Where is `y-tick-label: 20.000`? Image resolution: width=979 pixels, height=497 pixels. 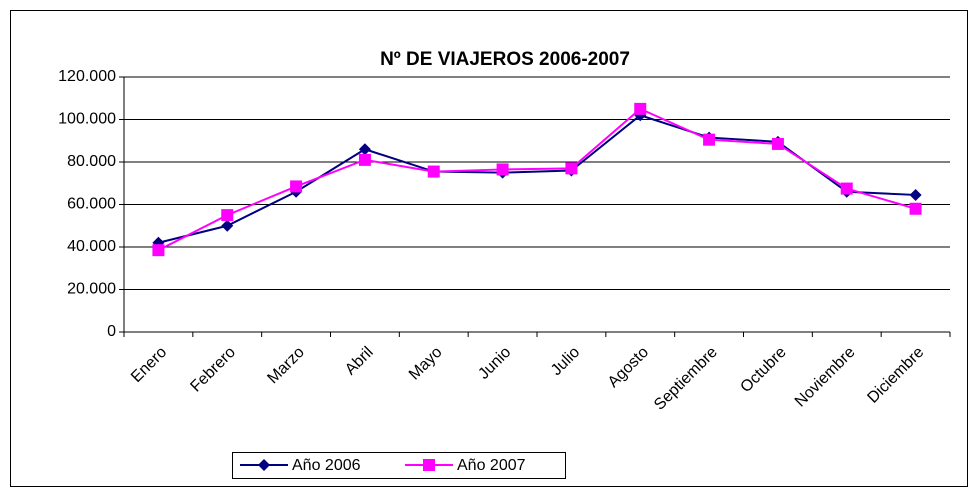
y-tick-label: 20.000 is located at coordinates (91, 289).